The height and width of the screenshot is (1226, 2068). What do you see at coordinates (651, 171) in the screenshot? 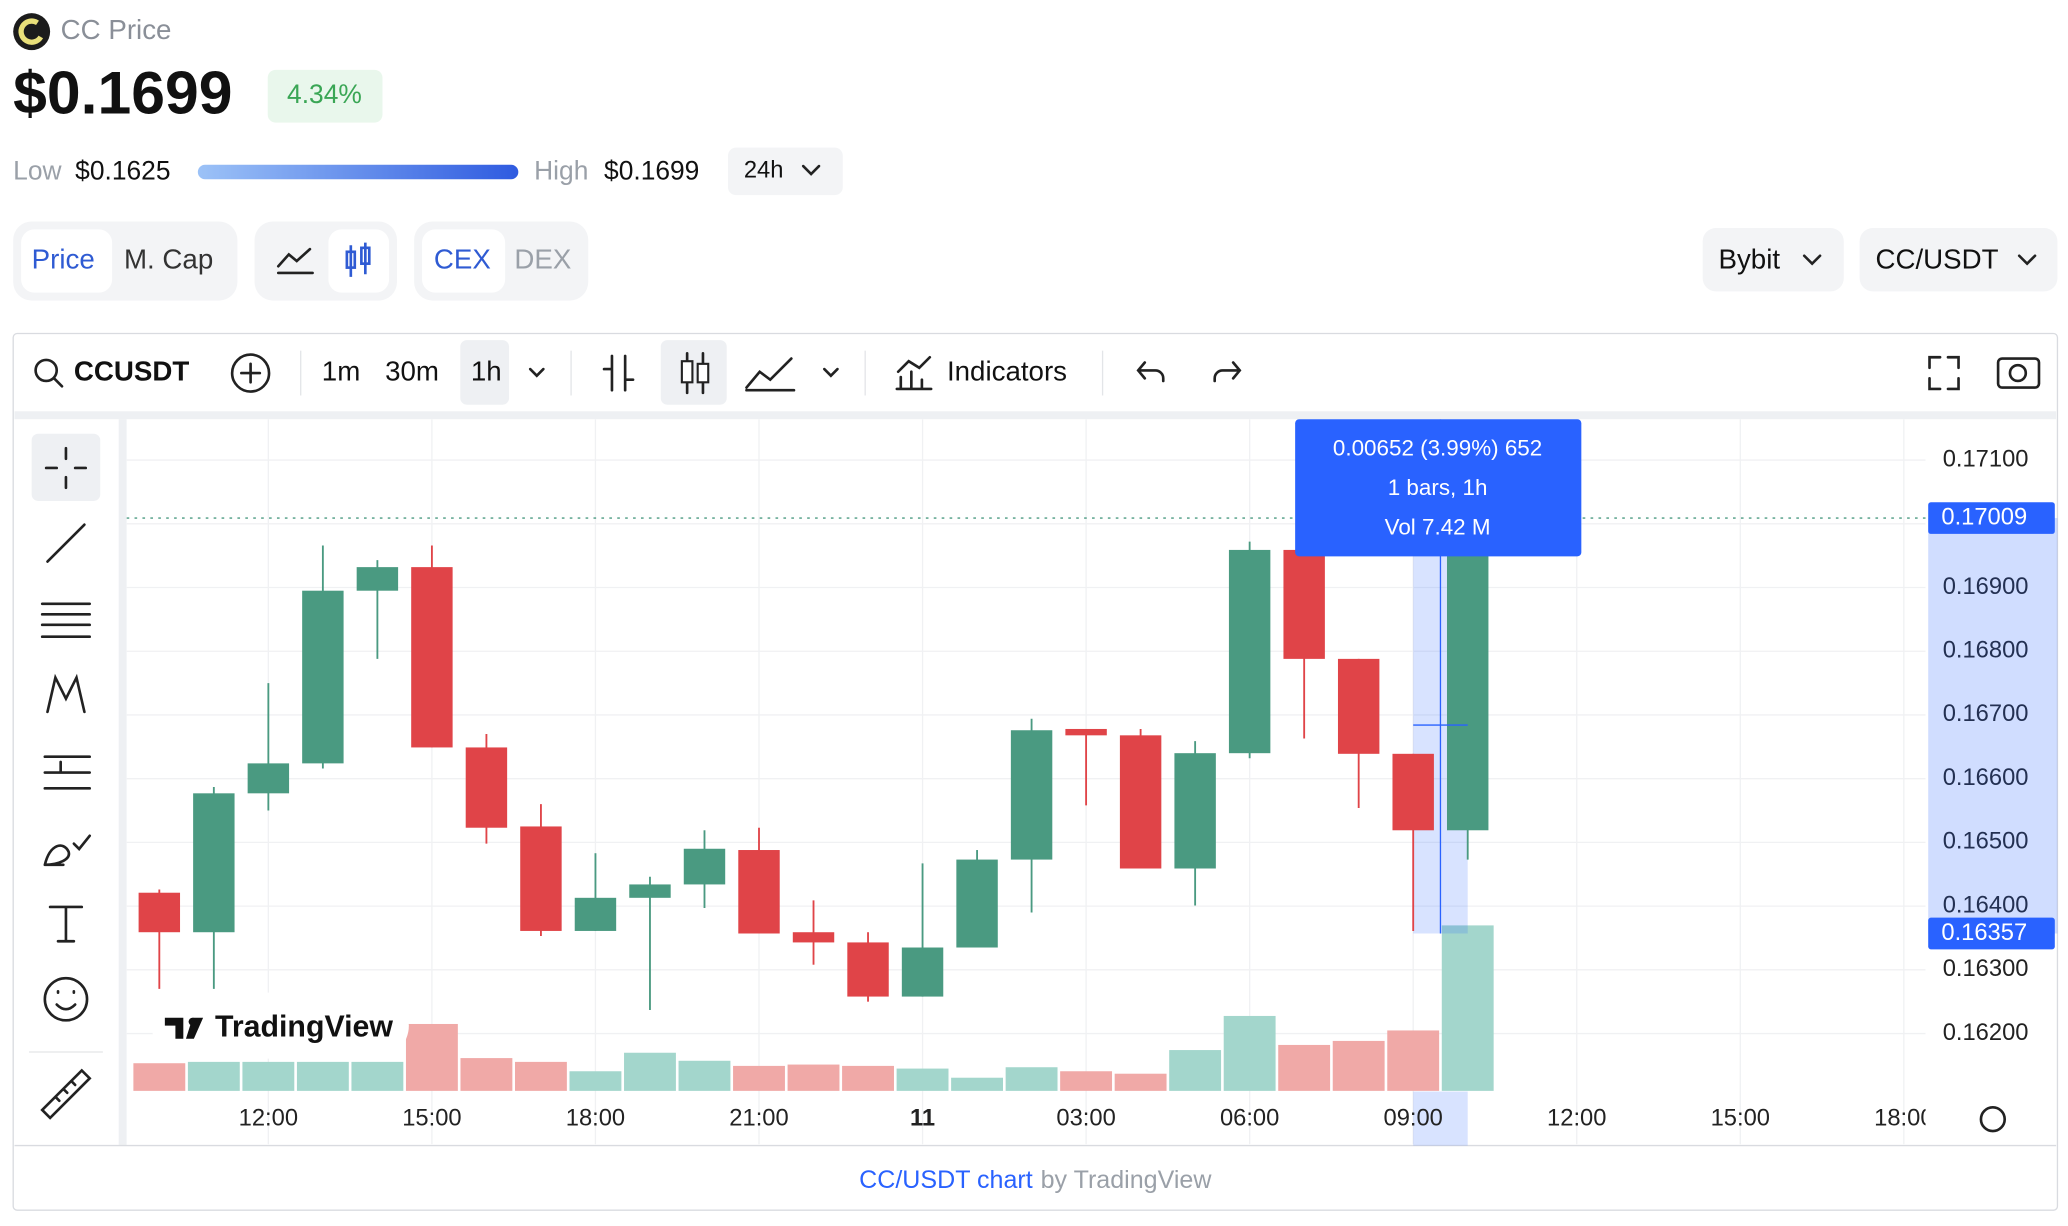
I see `high-value: $0.1699` at bounding box center [651, 171].